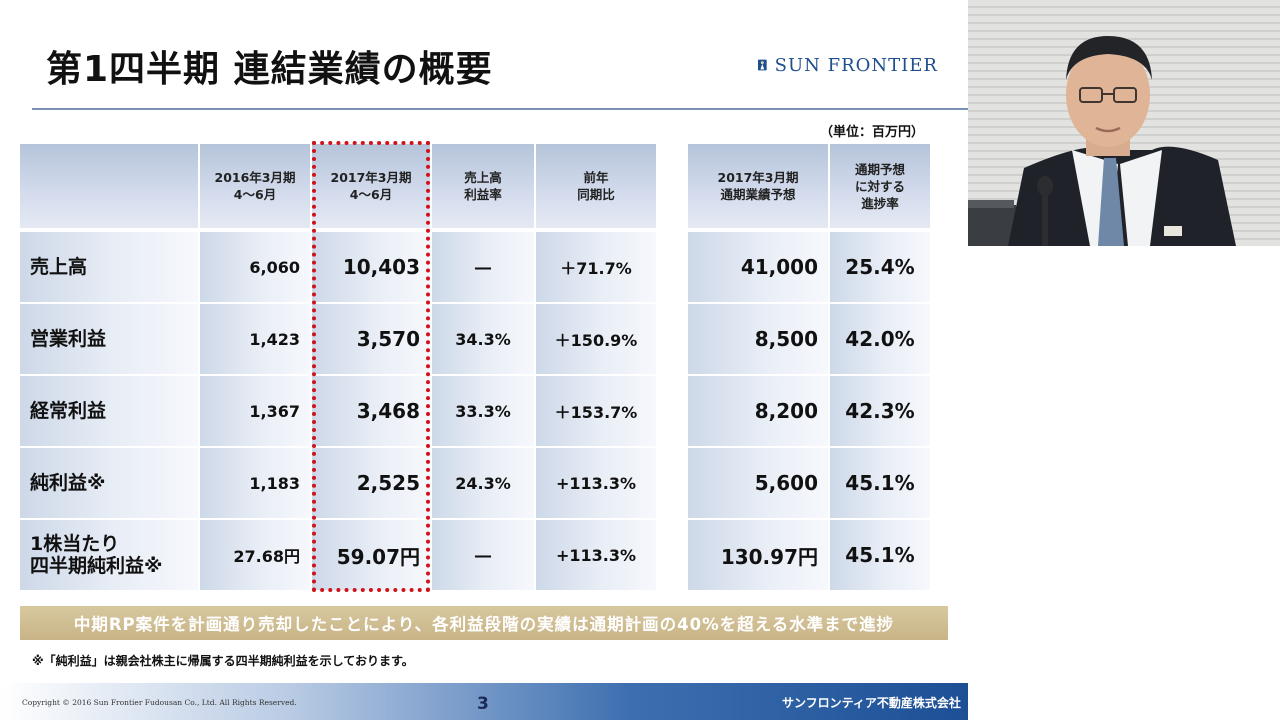  What do you see at coordinates (483, 411) in the screenshot?
I see `sales-margin-value: 33.3%` at bounding box center [483, 411].